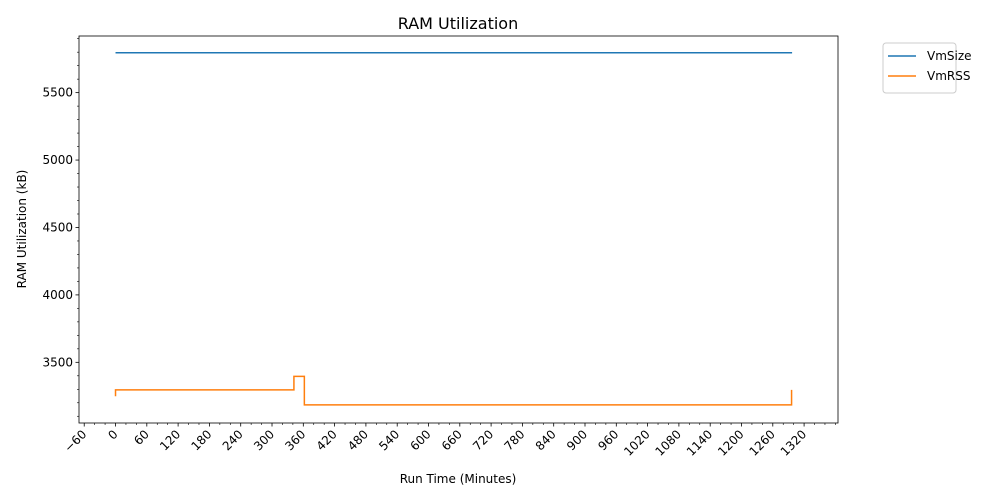 The image size is (1000, 504). What do you see at coordinates (112, 434) in the screenshot?
I see `x-tick-label: 0` at bounding box center [112, 434].